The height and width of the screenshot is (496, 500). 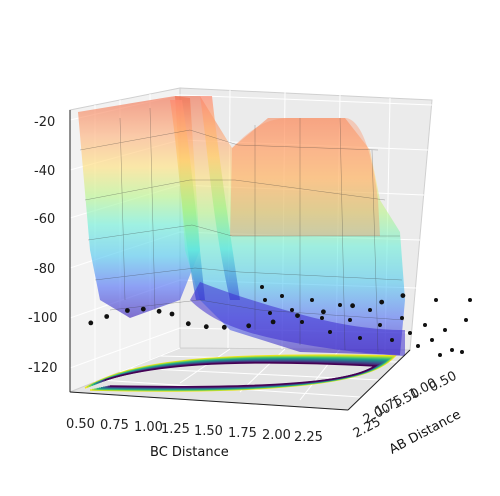 What do you see at coordinates (276, 435) in the screenshot?
I see `x-tick-label: 2.00` at bounding box center [276, 435].